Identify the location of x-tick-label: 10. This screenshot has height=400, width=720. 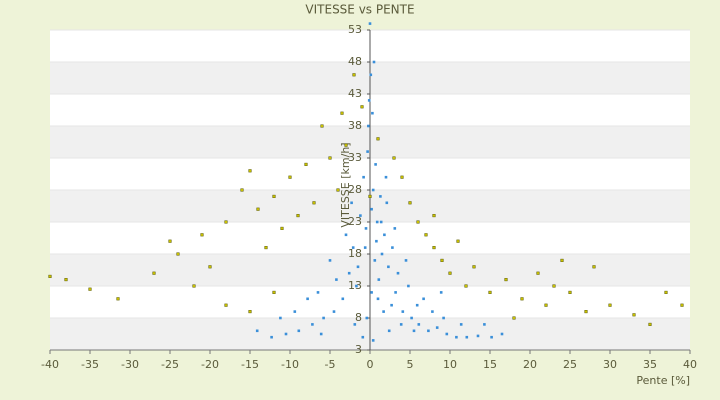
(450, 364).